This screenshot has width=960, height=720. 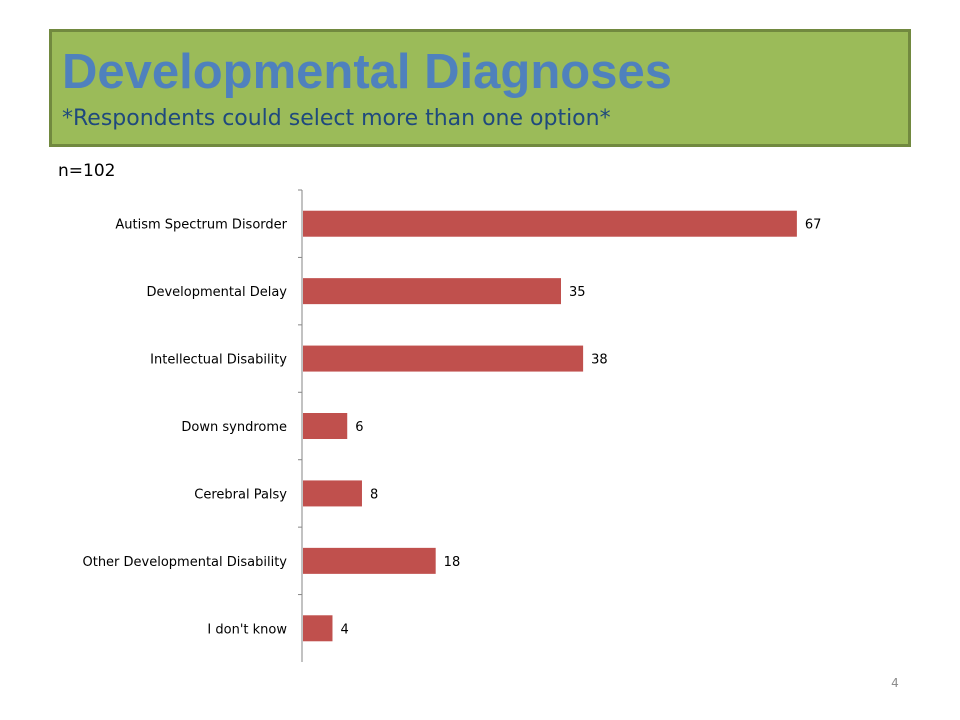 I want to click on category-label: Other Developmental Disability, so click(x=184, y=562).